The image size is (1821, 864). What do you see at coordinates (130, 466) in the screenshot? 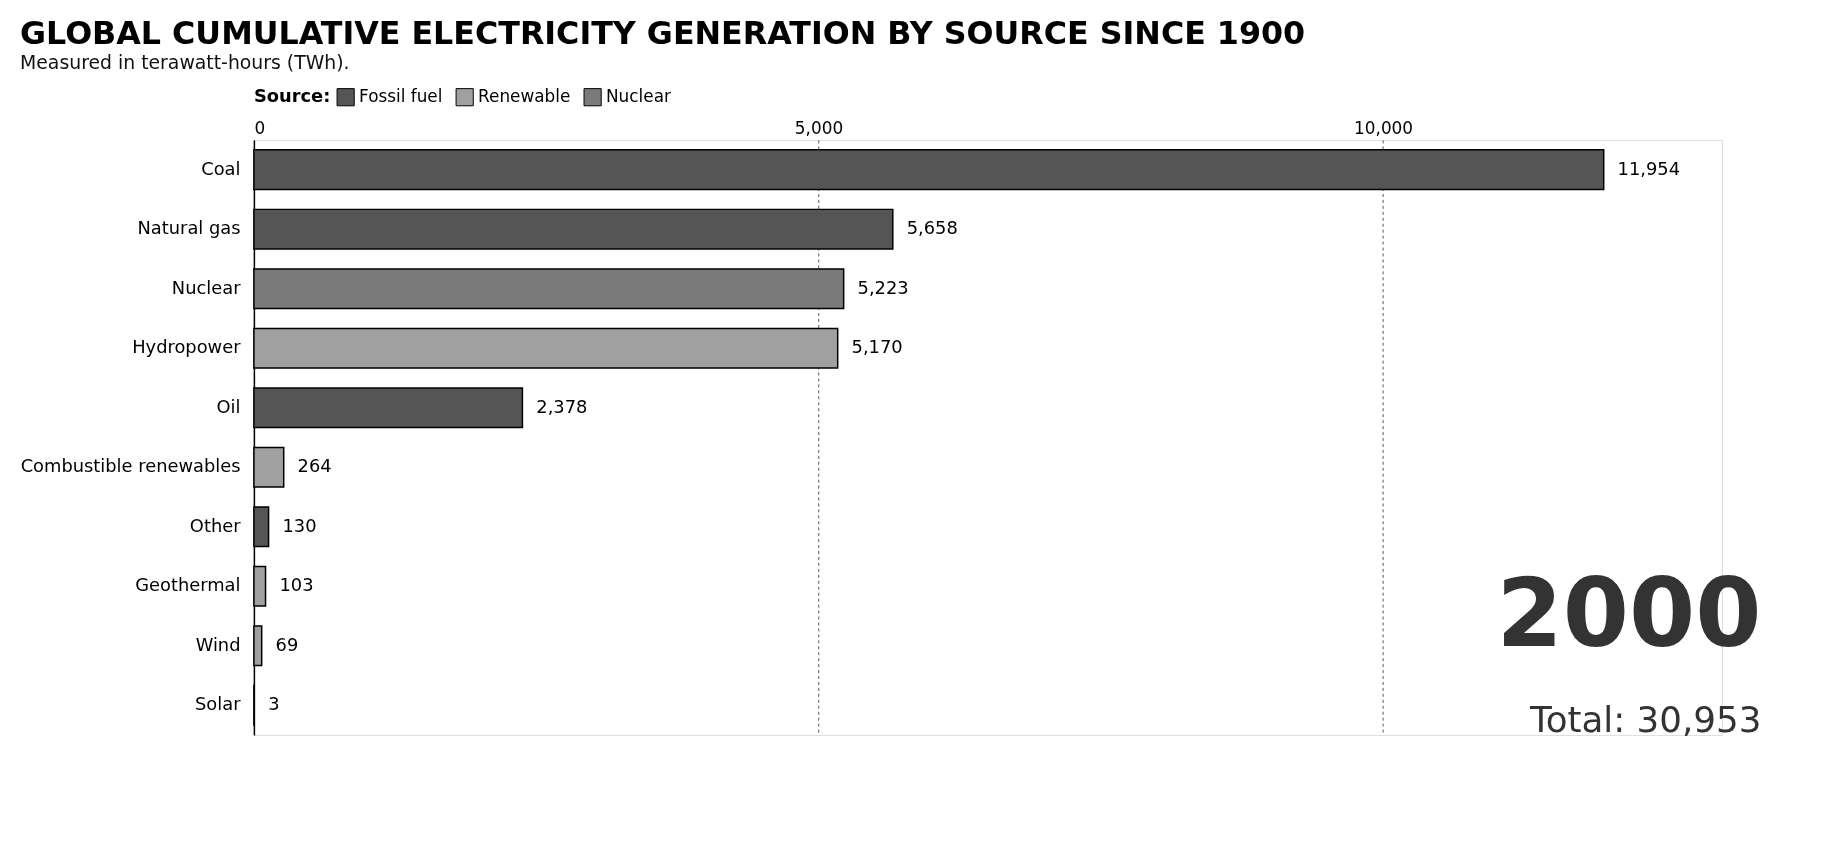
I see `y-tick-label: Combustible renewables` at bounding box center [130, 466].